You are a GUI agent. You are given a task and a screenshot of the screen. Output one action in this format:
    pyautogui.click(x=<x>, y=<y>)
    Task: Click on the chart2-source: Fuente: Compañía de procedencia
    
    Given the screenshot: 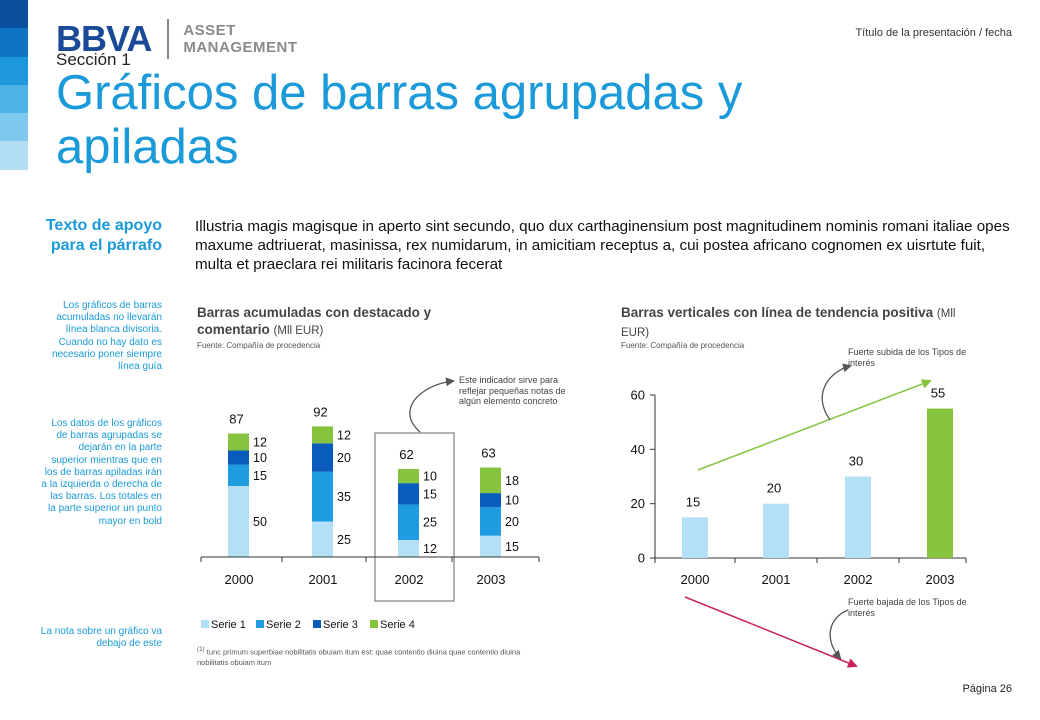 What is the action you would take?
    pyautogui.click(x=683, y=345)
    